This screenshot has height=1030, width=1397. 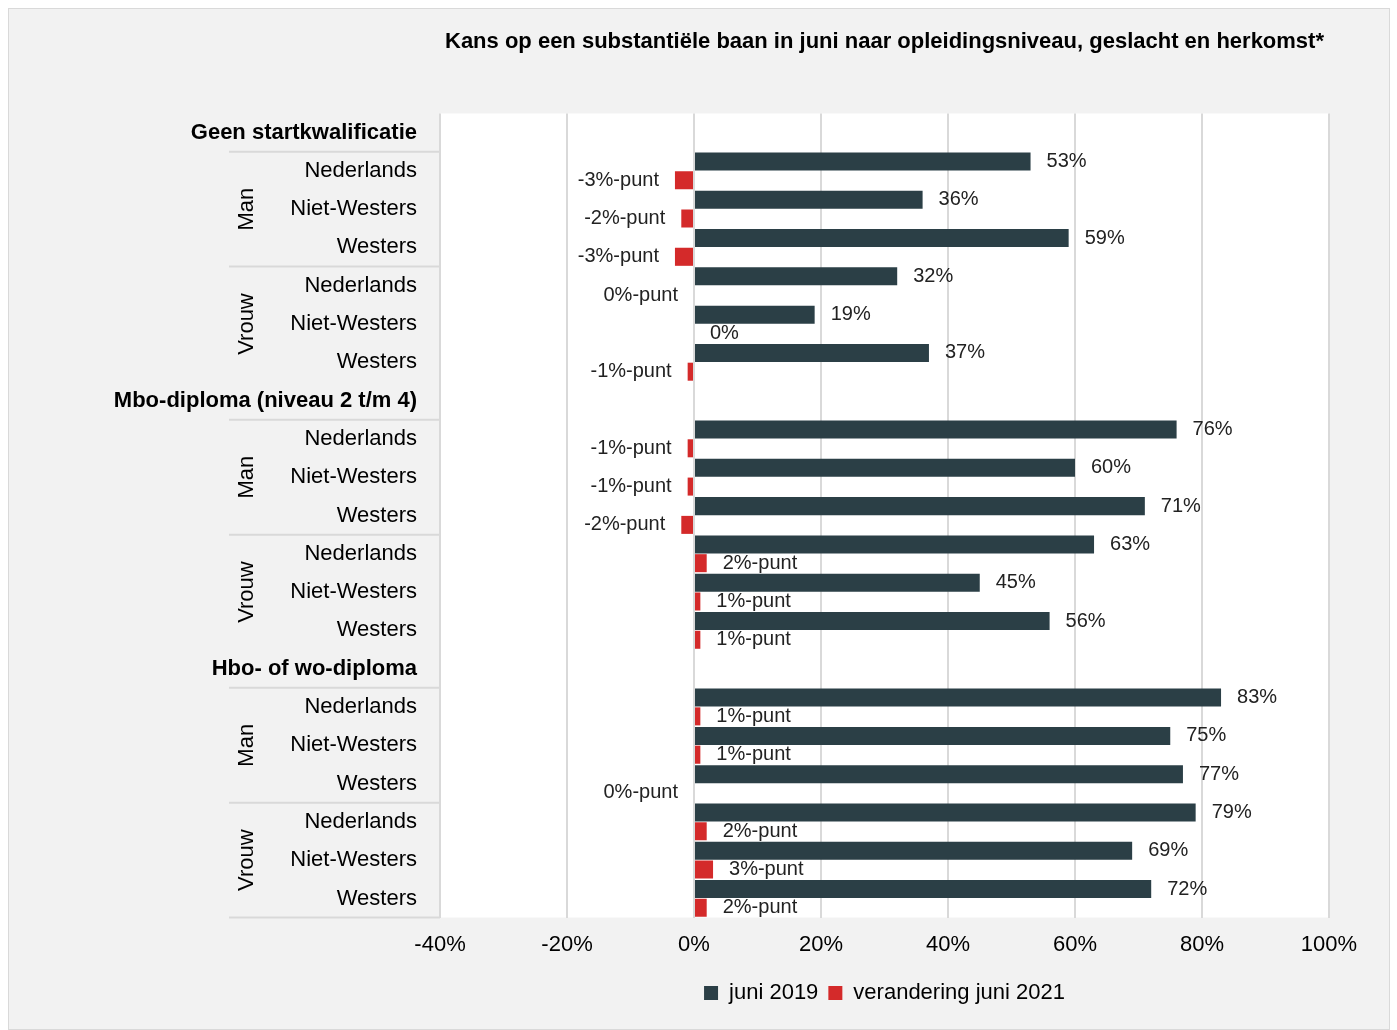 What do you see at coordinates (1219, 772) in the screenshot?
I see `data-label: 77%` at bounding box center [1219, 772].